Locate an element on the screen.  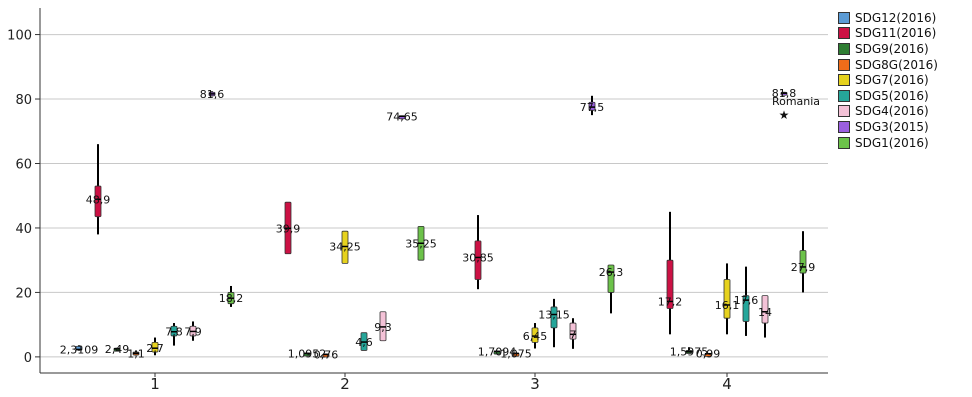
legend-label: SDG9(2016) is located at coordinates (892, 48).